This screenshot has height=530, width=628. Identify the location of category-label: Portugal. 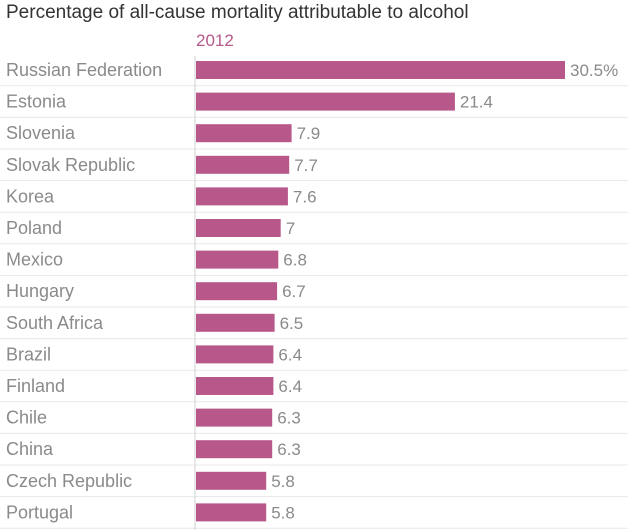
(39, 512).